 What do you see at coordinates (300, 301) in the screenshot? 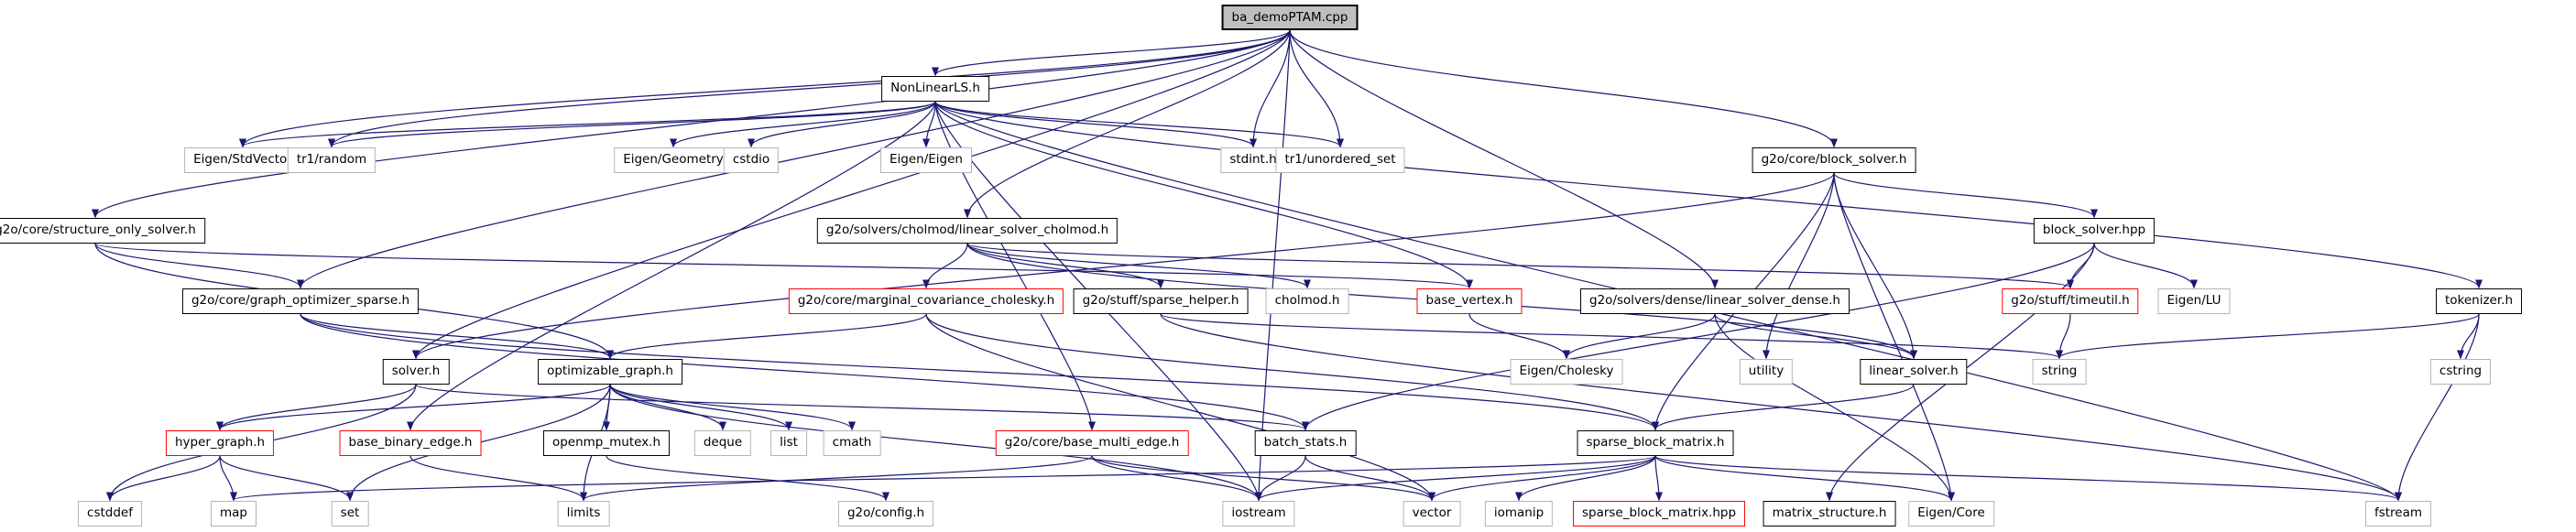
I see `graph-node-g2o-core-graph-optimizer-sparse-h: g2o/core/graph_optimizer_sparse.h` at bounding box center [300, 301].